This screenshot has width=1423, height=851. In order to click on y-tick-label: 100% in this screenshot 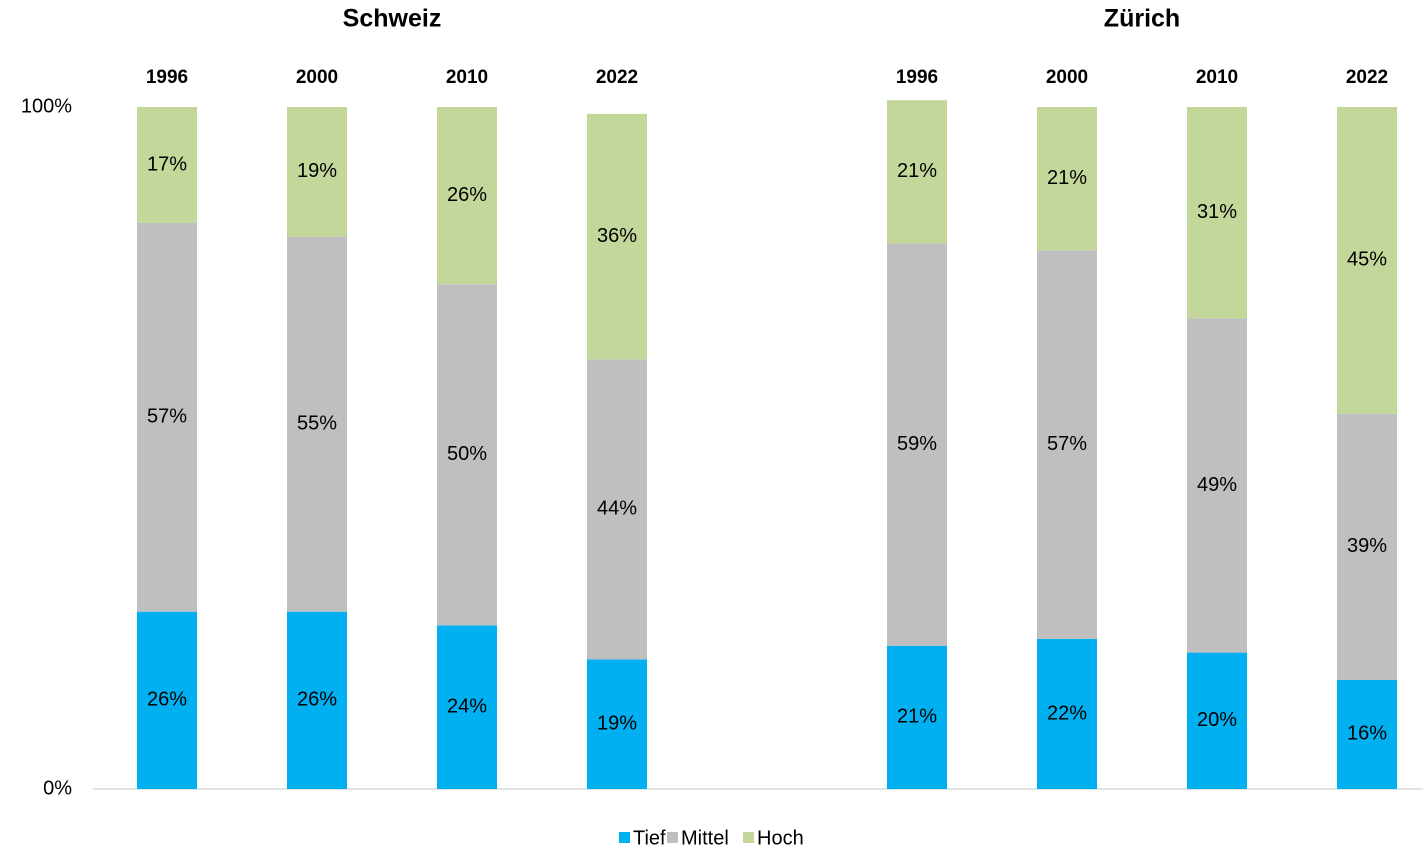, I will do `click(46, 106)`.